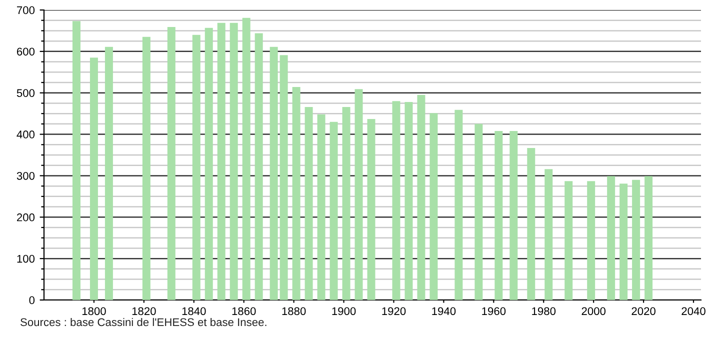 This screenshot has width=710, height=340. Describe the element at coordinates (32, 300) in the screenshot. I see `y-tick-label: 0` at that location.